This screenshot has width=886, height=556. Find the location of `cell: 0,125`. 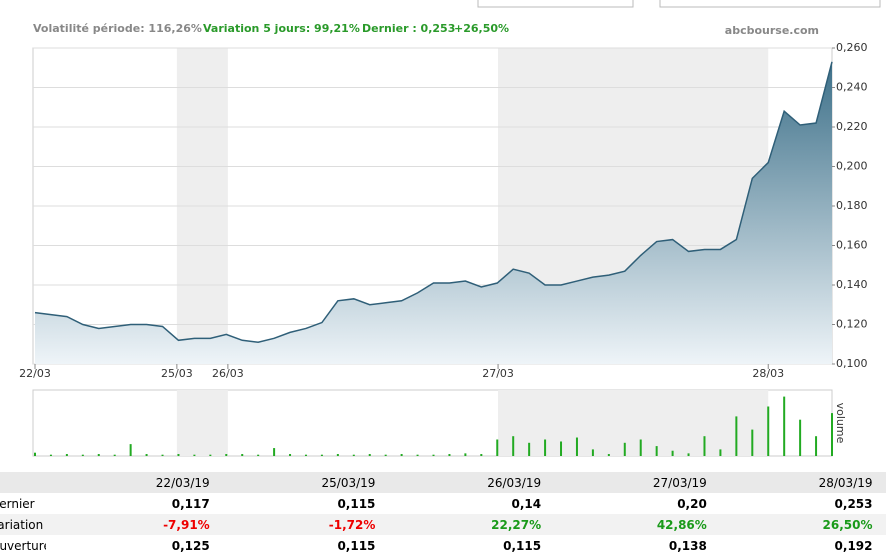

cell: 0,125 is located at coordinates (190, 545).